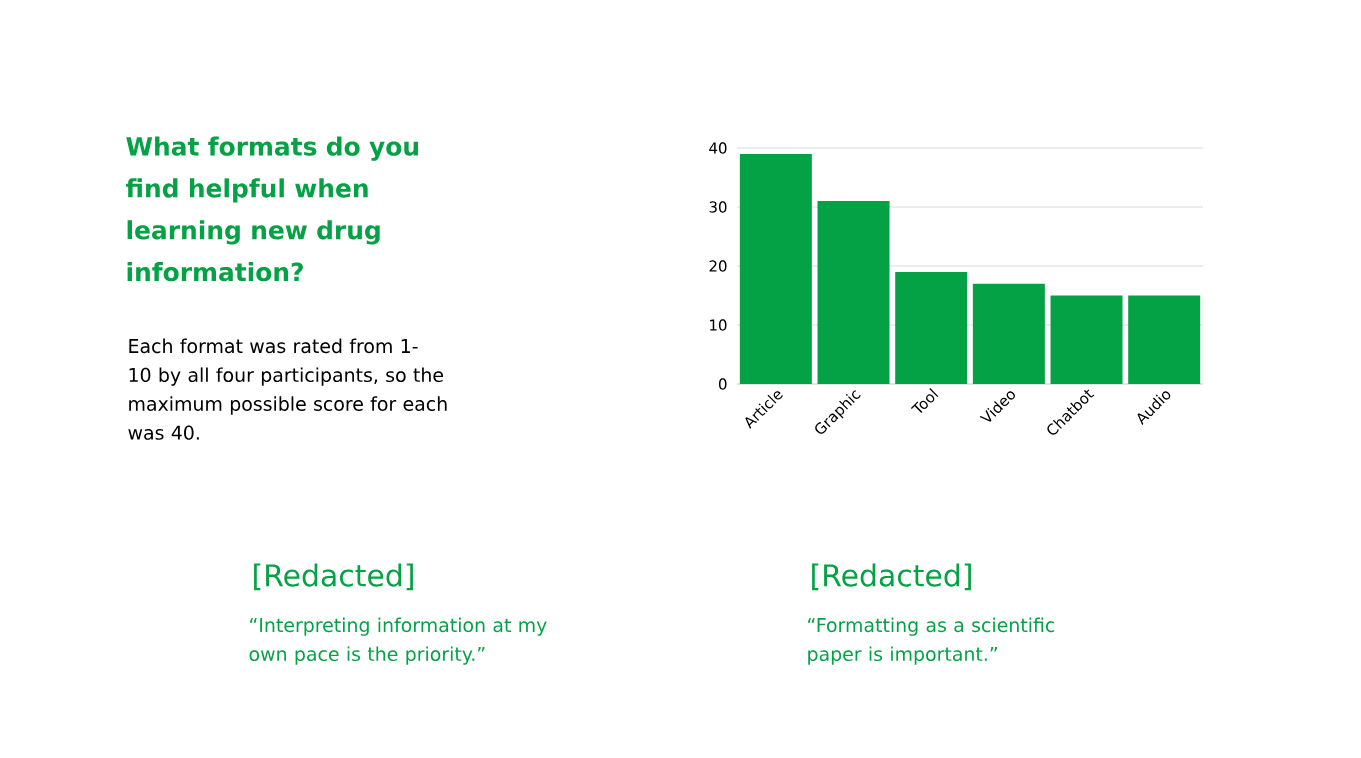  Describe the element at coordinates (718, 207) in the screenshot. I see `y-tick-label: 30` at that location.